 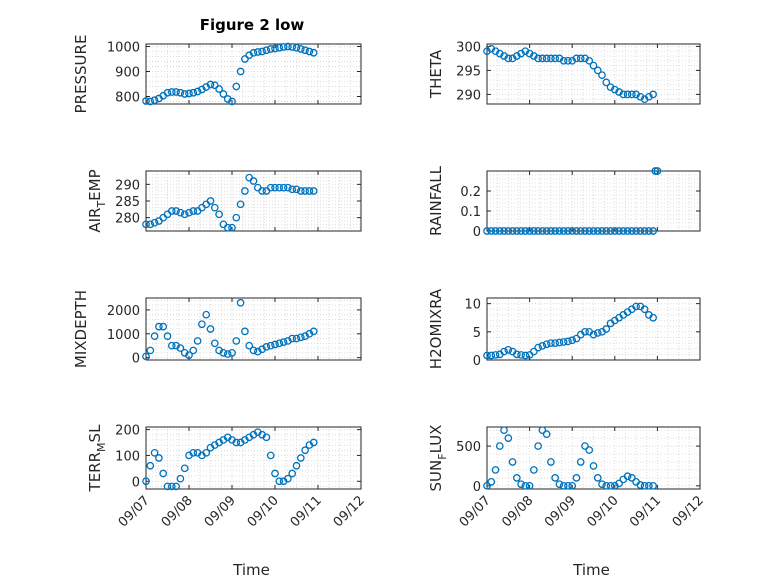 I want to click on y-tick-label: 800, so click(x=127, y=98).